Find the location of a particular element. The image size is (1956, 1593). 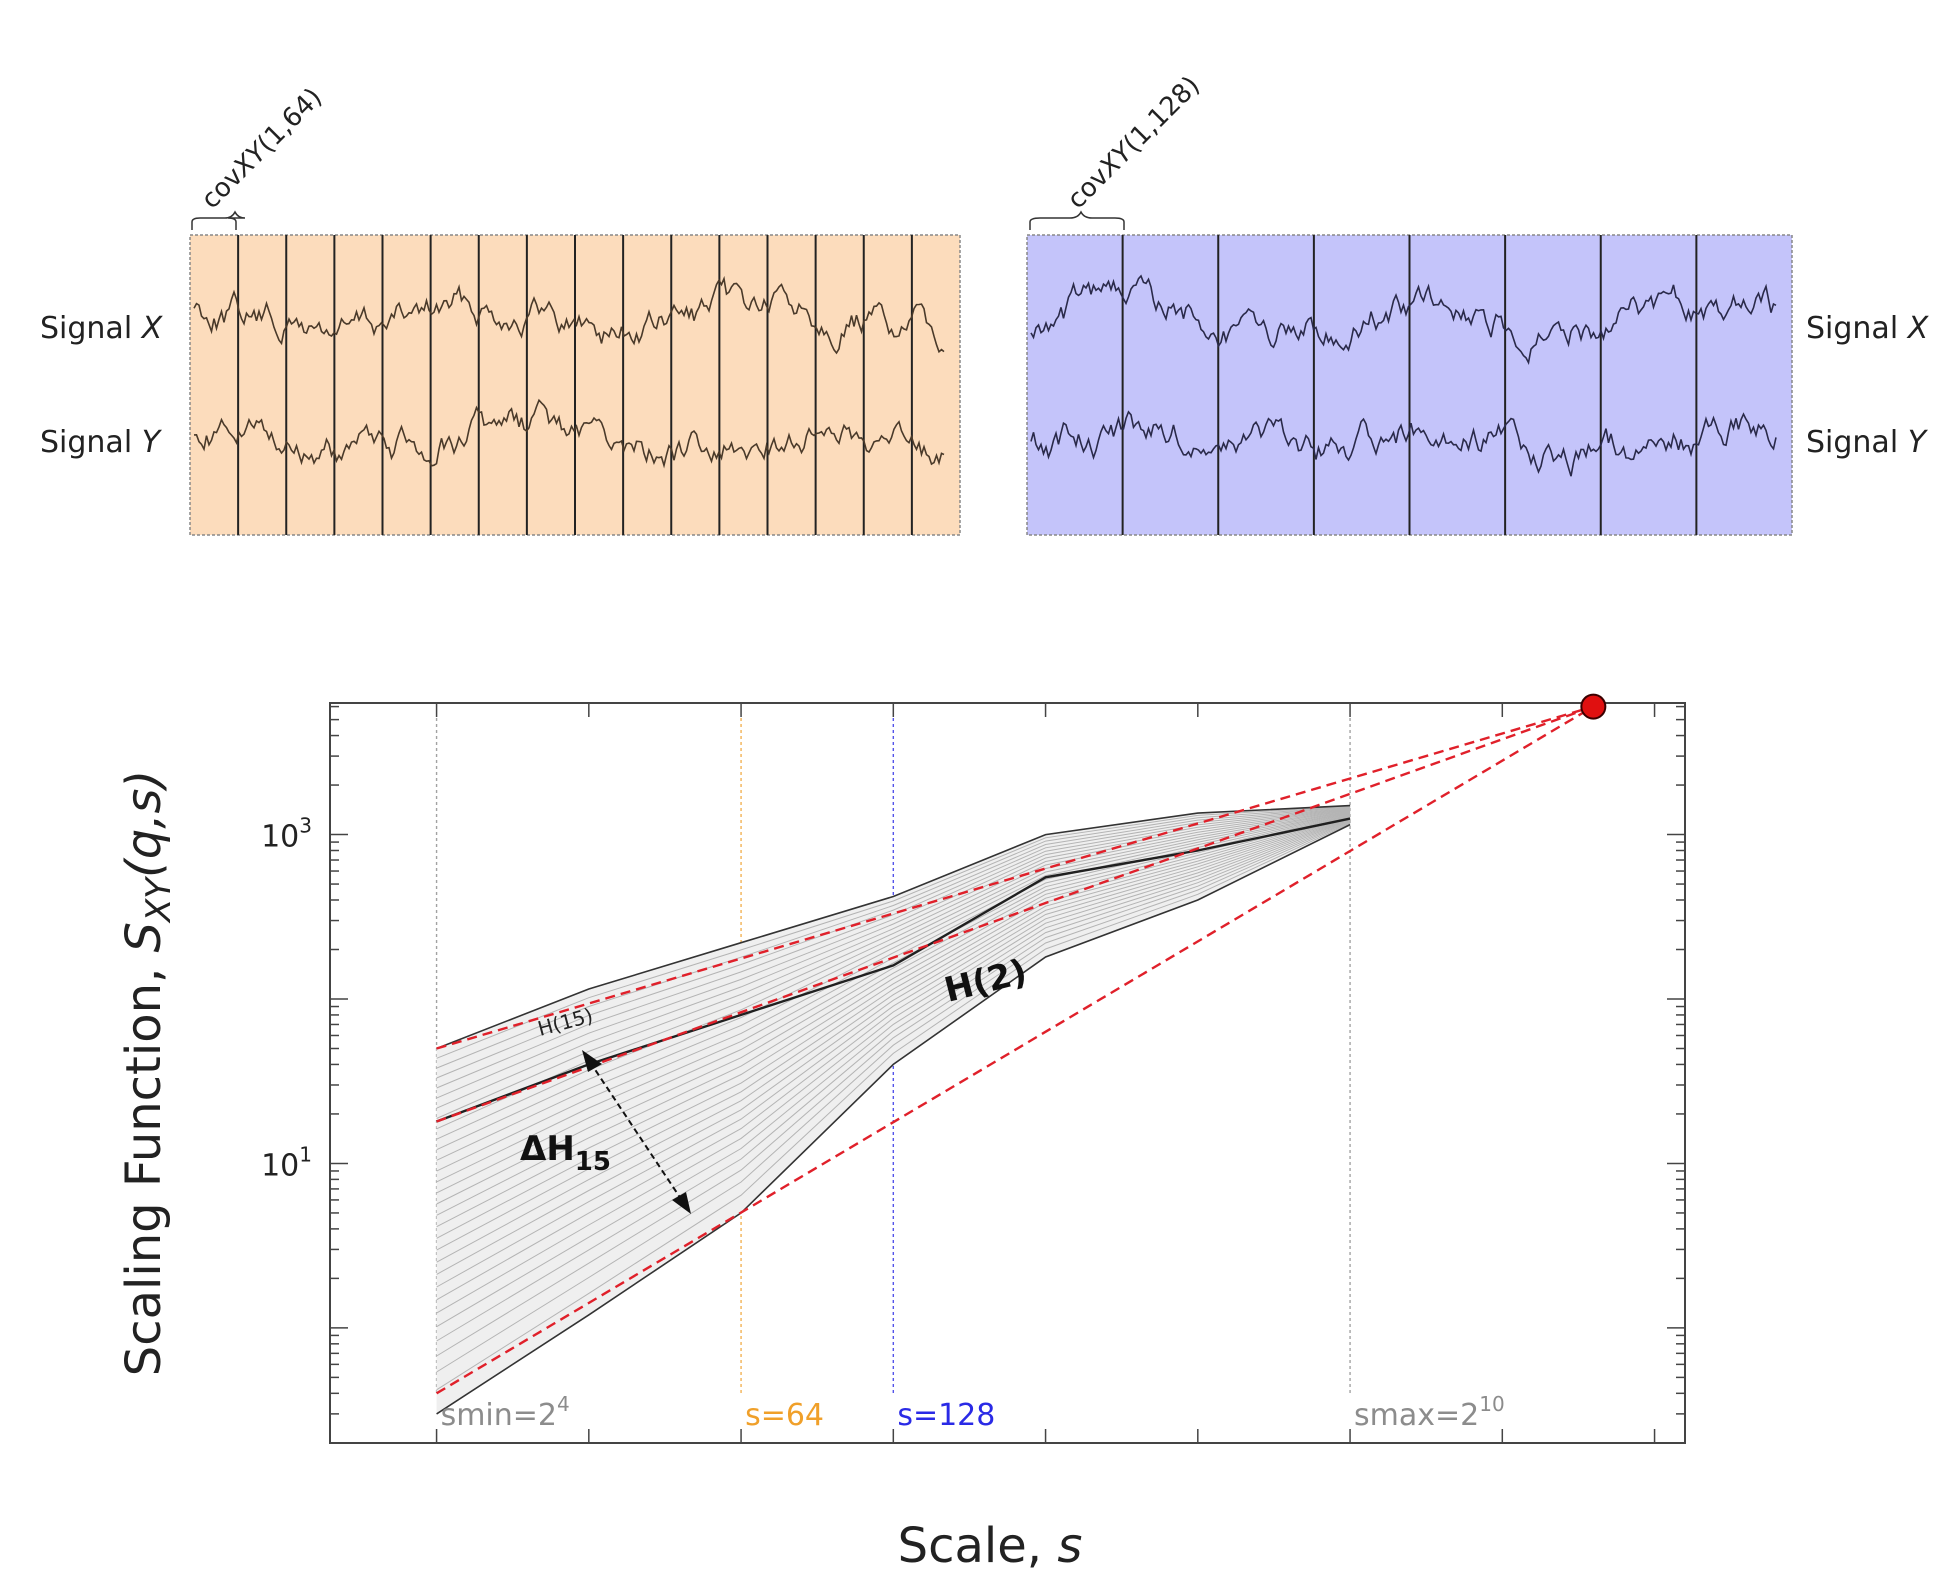

fit-line is located at coordinates (1015, 877).